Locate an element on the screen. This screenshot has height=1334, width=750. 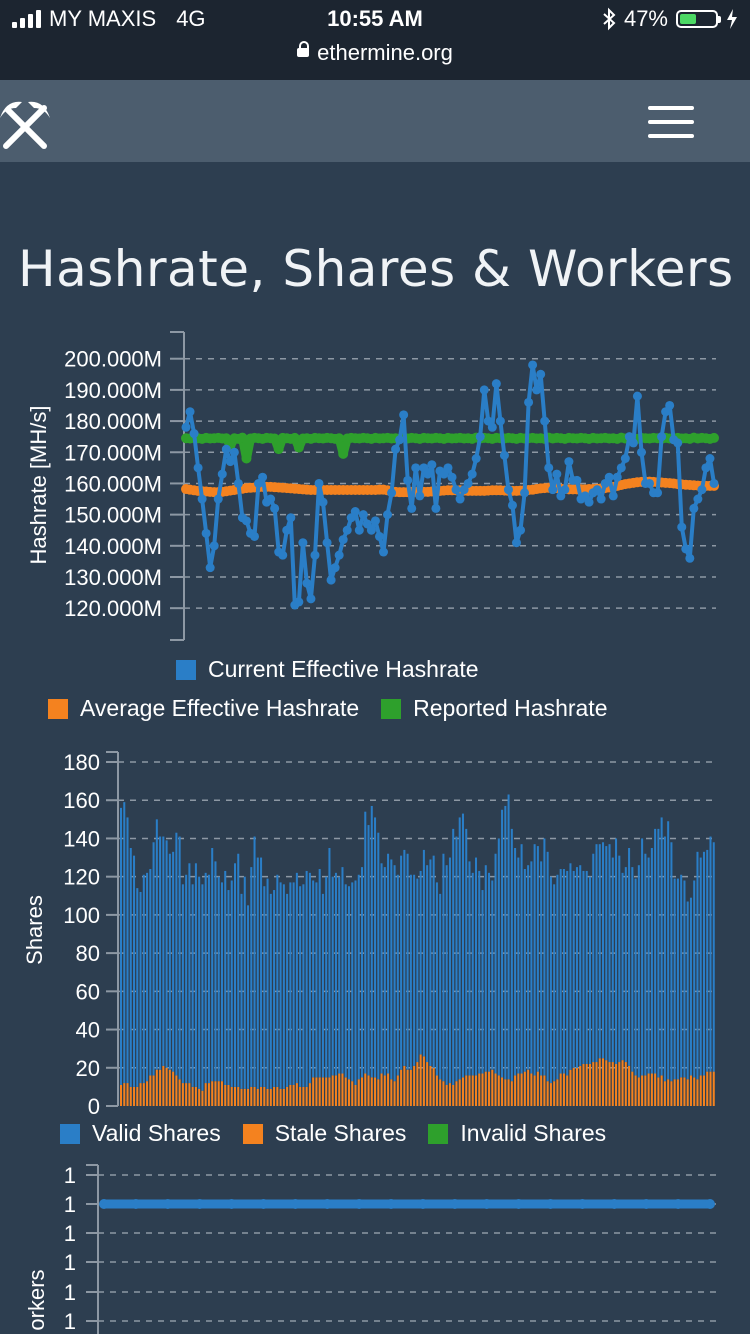
legend-invalid-shares: Invalid Shares is located at coordinates (517, 1133).